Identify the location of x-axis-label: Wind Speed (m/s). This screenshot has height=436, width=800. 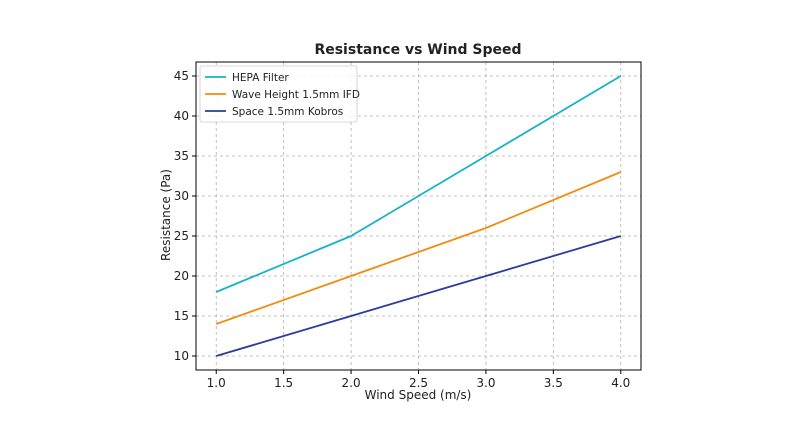
(418, 395).